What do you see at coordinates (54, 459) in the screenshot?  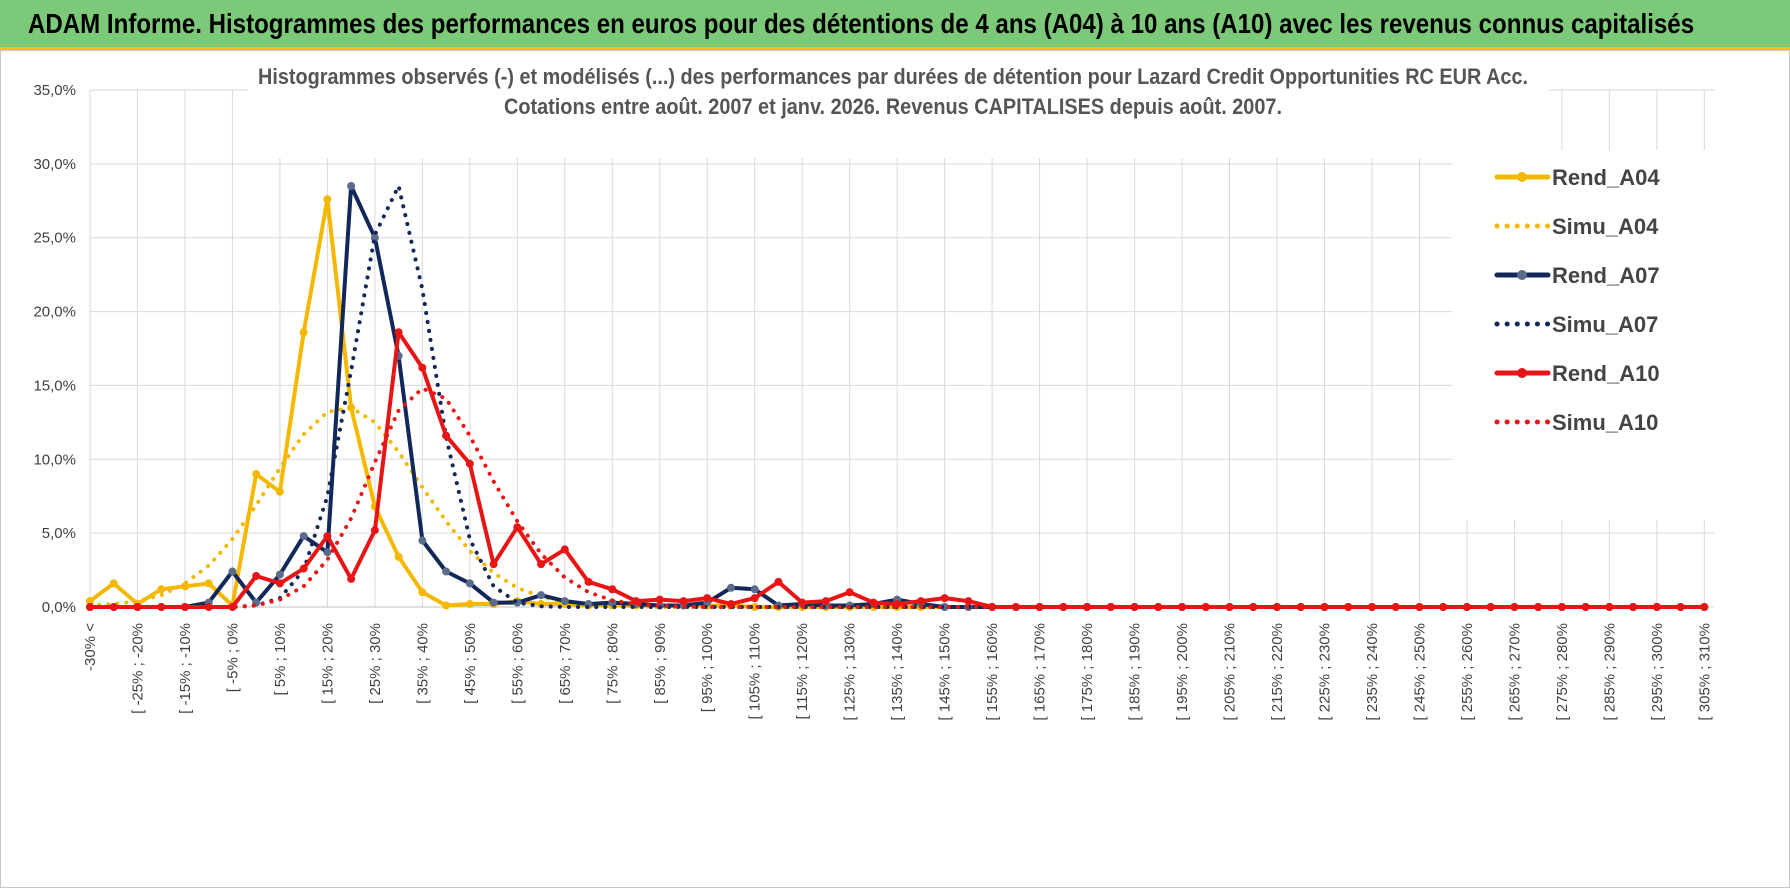 I see `y-tick-label: 10,0%` at bounding box center [54, 459].